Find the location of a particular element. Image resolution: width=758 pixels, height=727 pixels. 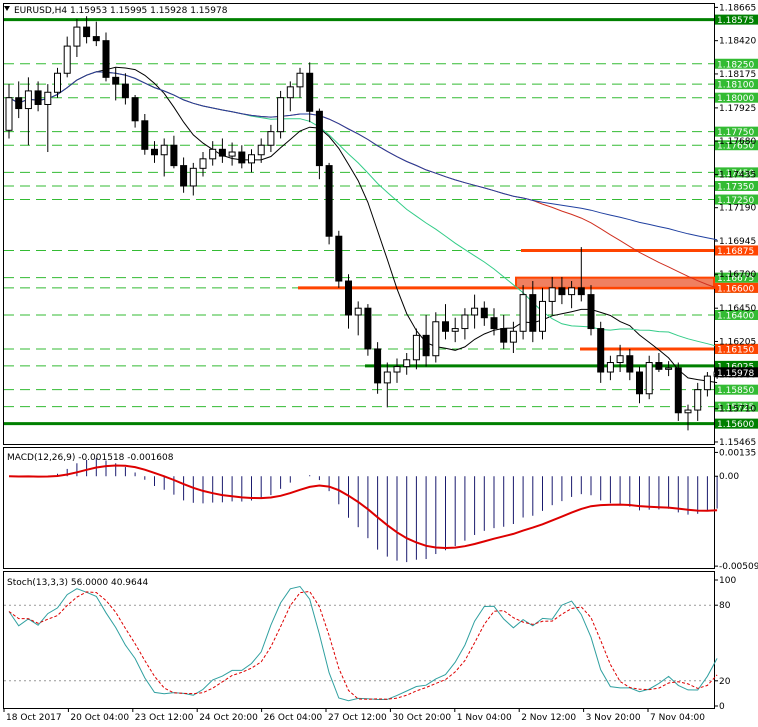

y-tick-label: 1.17680 is located at coordinates (737, 142).